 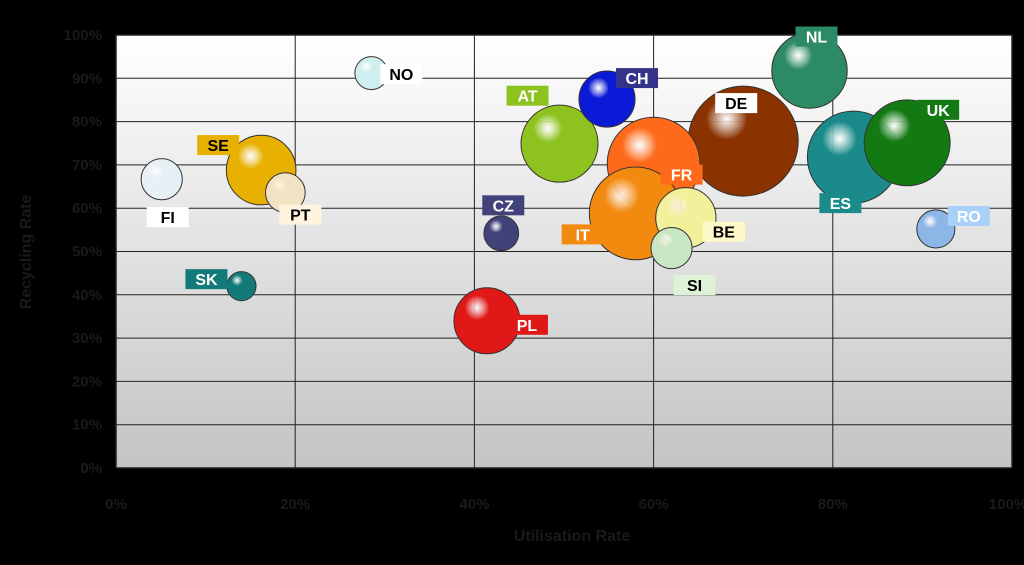 I want to click on x-tick-label: 80%, so click(x=833, y=504).